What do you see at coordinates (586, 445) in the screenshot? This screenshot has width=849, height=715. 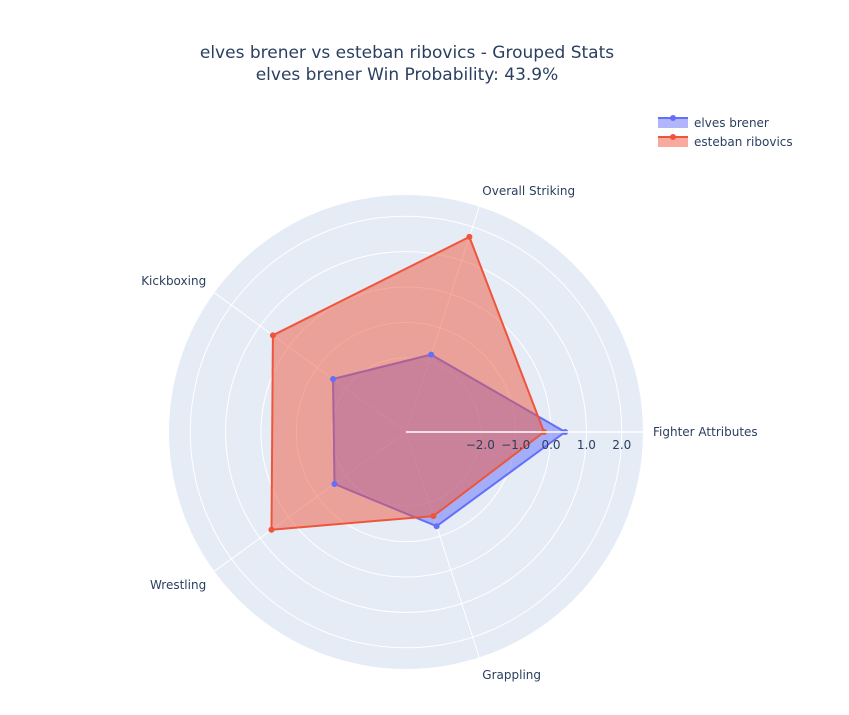 I see `radial-tick-label: 1.0` at bounding box center [586, 445].